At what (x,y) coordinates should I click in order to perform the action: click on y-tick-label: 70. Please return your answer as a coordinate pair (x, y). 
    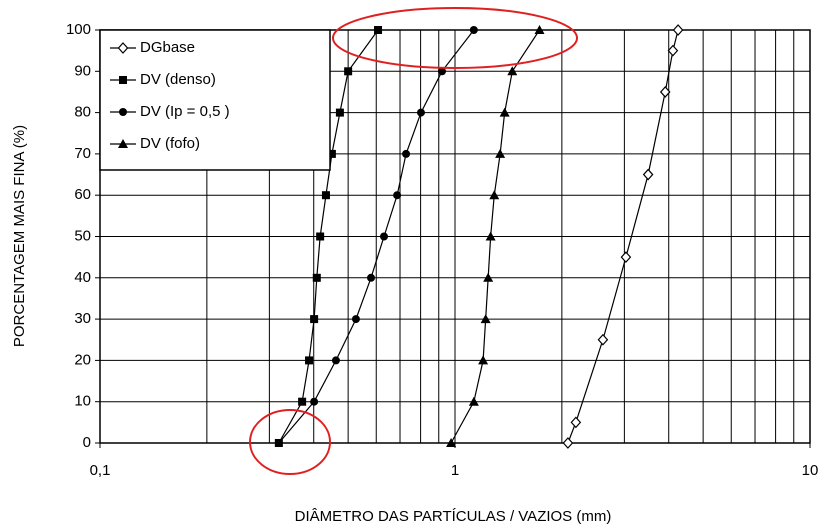
    Looking at the image, I should click on (82, 153).